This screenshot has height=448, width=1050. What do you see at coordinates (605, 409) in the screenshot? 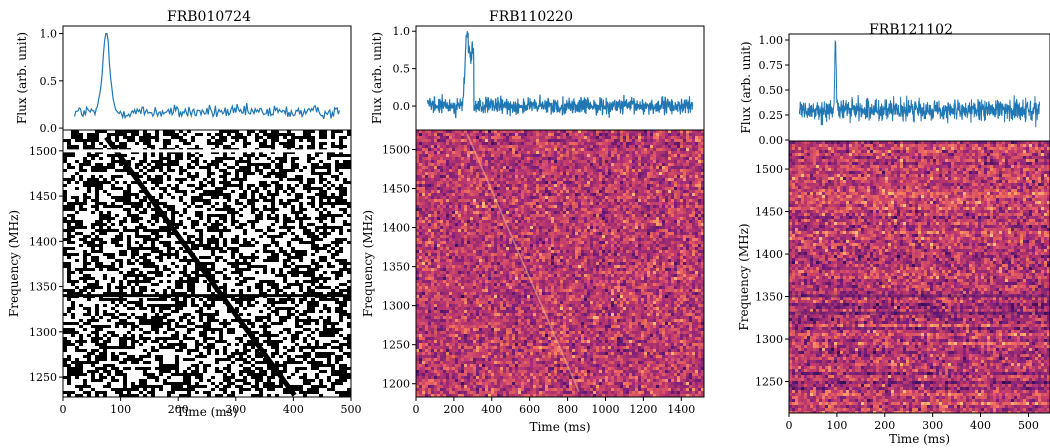
I see `waterfall-xtick-label: 1000` at bounding box center [605, 409].